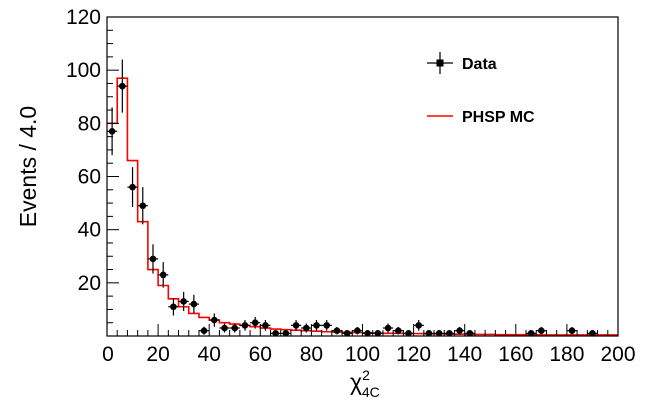  Describe the element at coordinates (311, 354) in the screenshot. I see `x-tick-label: 80` at that location.